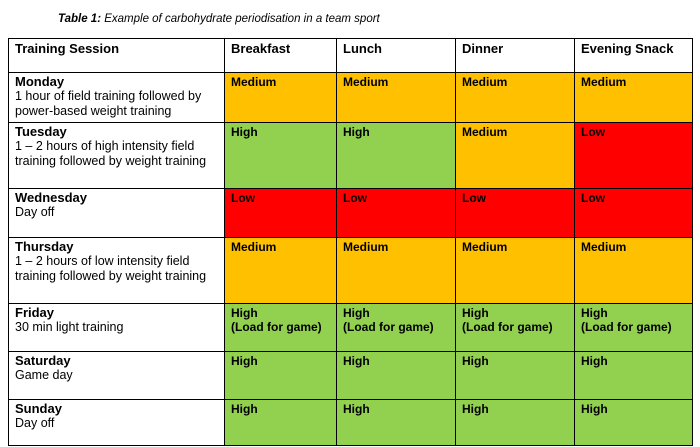 This screenshot has height=447, width=700. Describe the element at coordinates (35, 312) in the screenshot. I see `day-name: Friday` at that location.